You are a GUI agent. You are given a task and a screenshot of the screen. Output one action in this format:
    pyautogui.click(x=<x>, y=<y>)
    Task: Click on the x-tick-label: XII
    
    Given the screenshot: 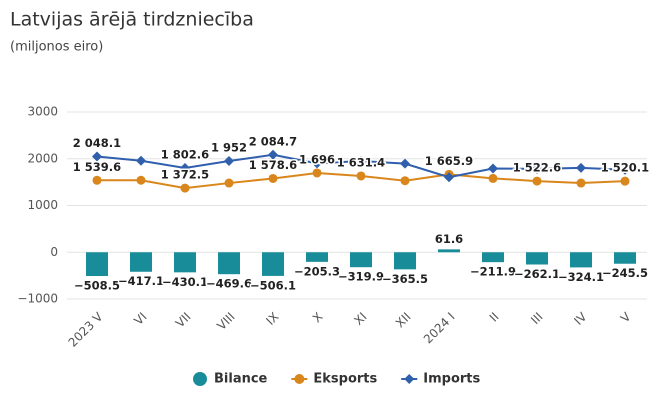 What is the action you would take?
    pyautogui.click(x=403, y=320)
    